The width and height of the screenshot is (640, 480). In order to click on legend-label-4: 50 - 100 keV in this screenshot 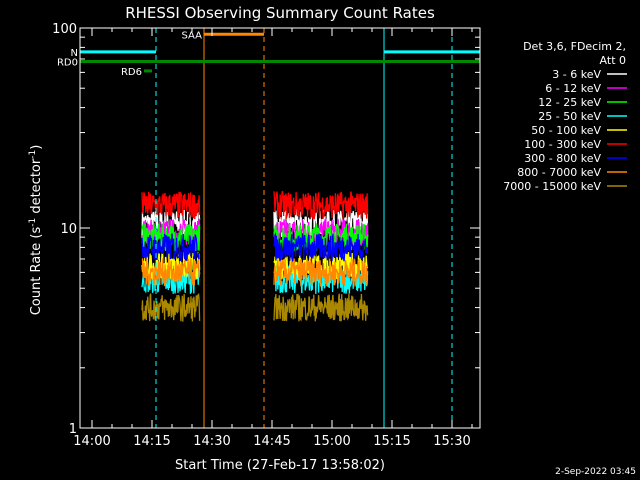, I will do `click(566, 130)`.